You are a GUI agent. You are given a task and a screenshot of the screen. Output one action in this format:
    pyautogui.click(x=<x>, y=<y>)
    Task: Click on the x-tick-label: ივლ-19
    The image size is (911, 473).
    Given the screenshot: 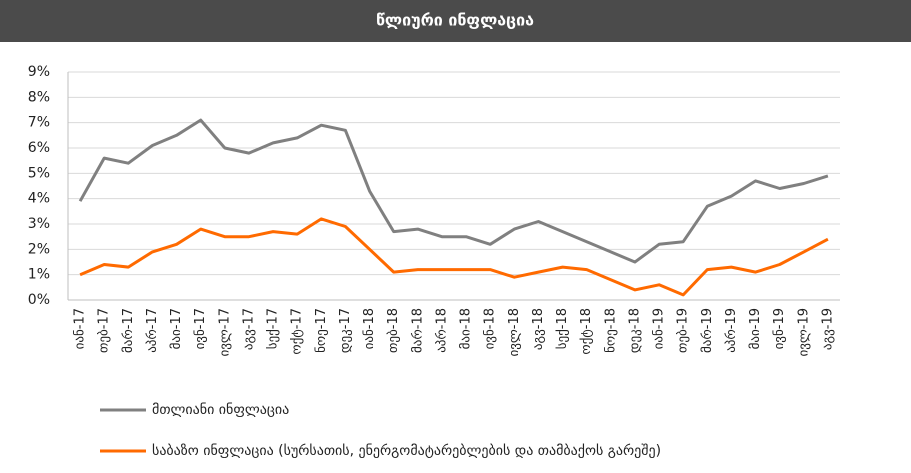 What is the action you would take?
    pyautogui.click(x=803, y=332)
    